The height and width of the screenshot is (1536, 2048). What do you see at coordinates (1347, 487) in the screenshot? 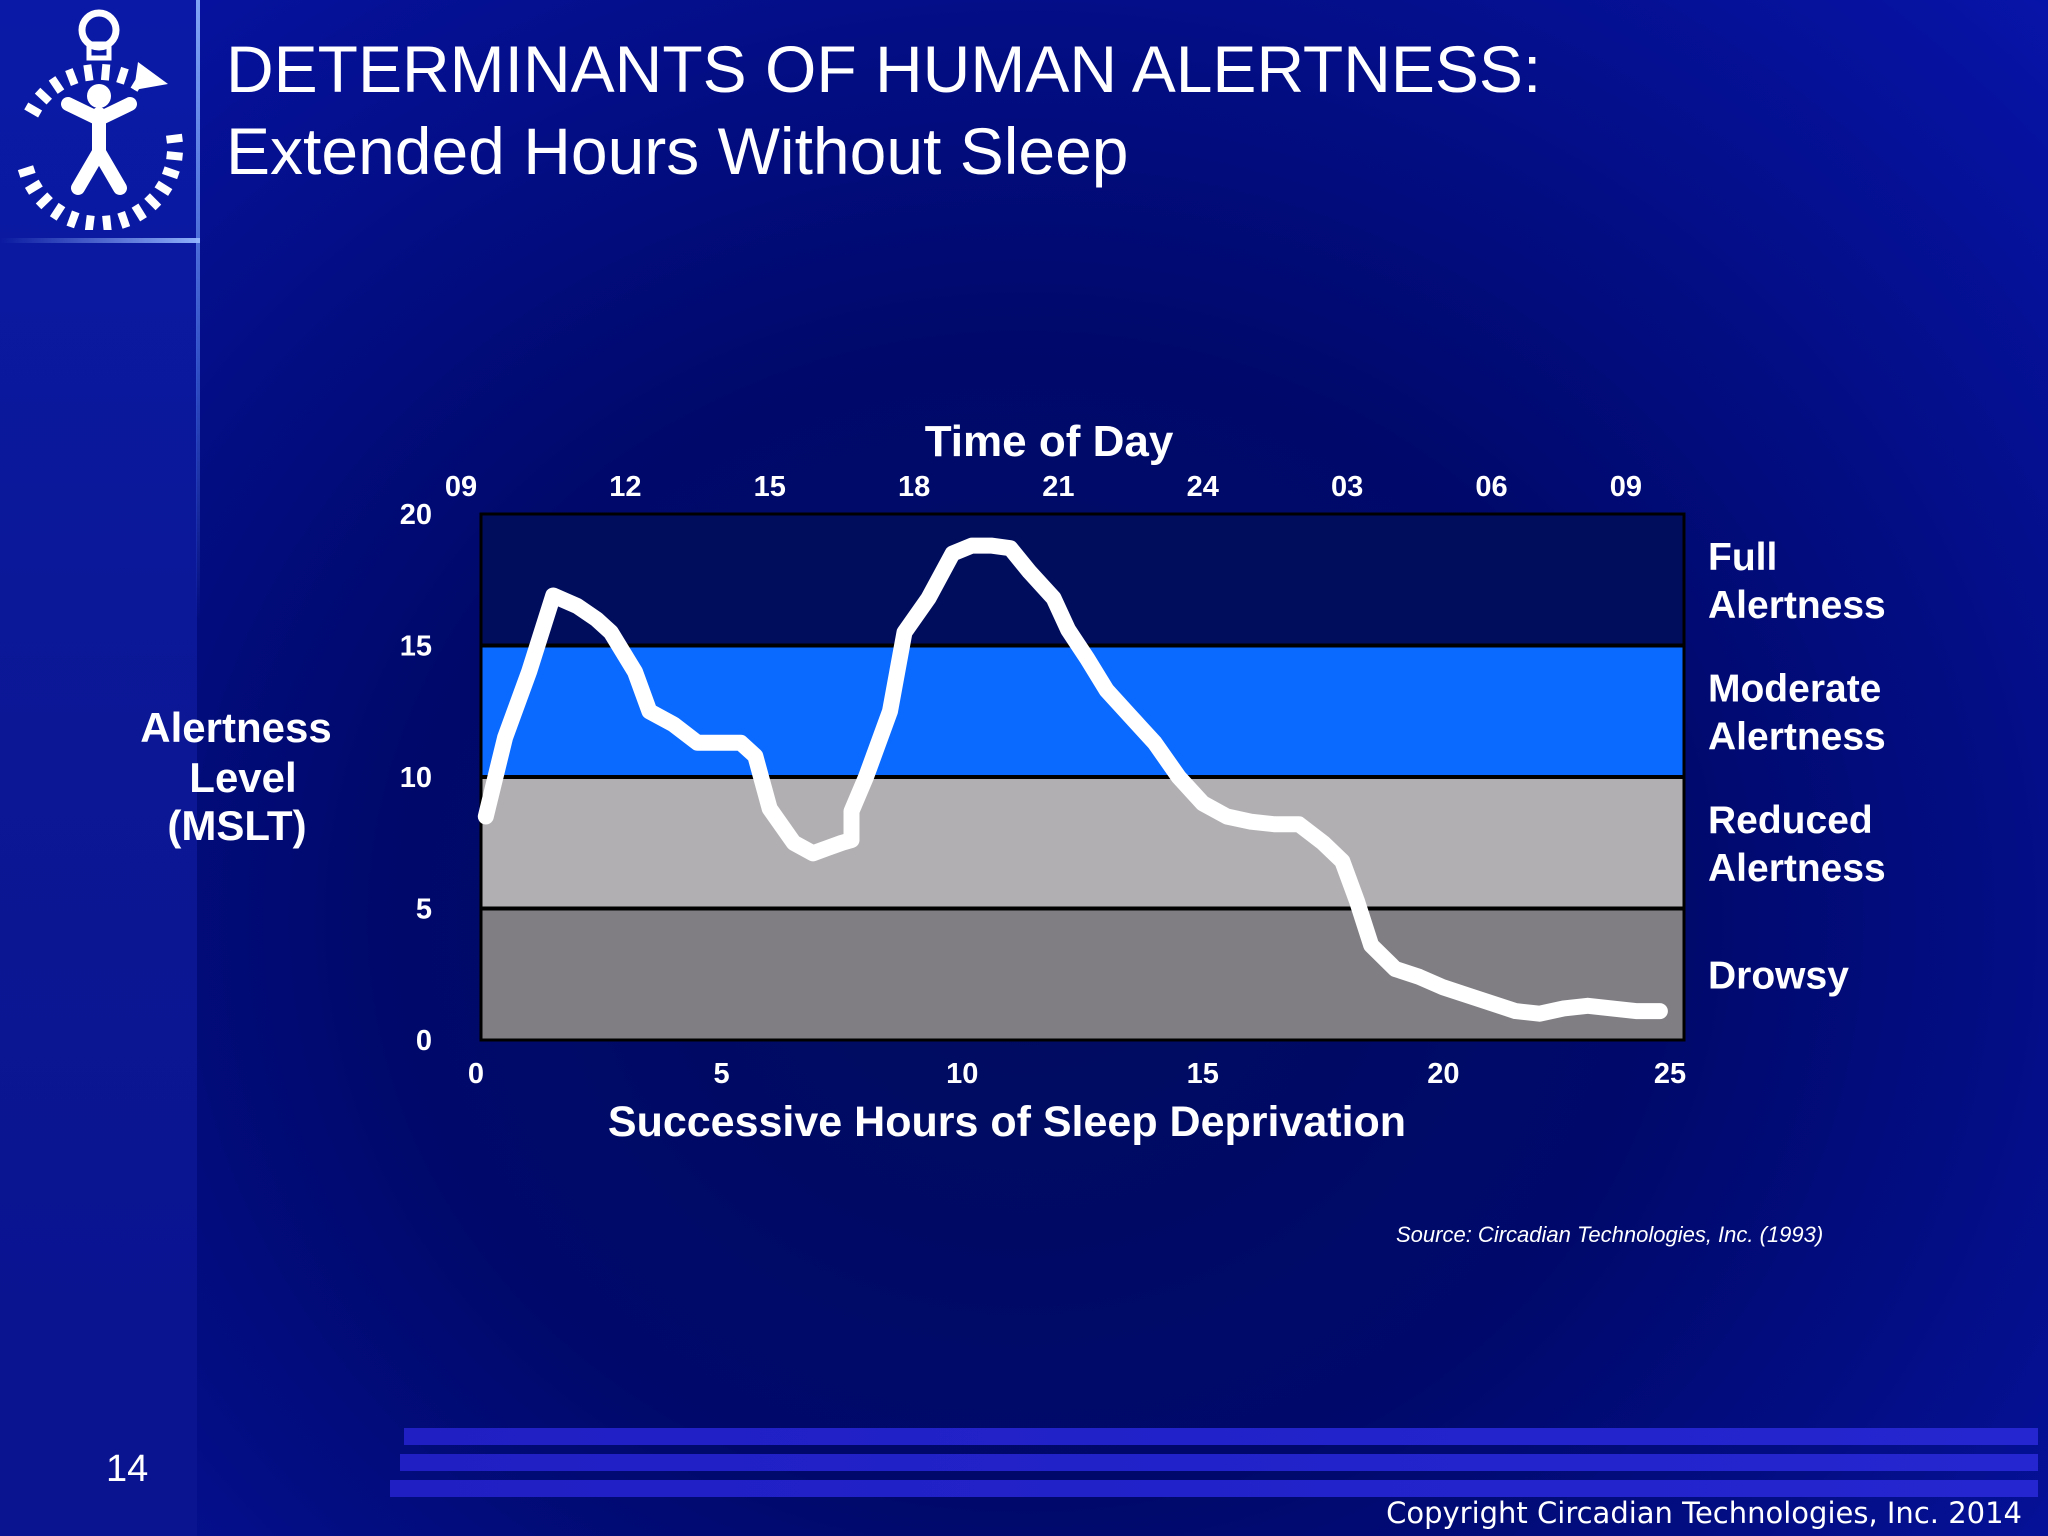
I see `time-of-day-tick-label: 03` at bounding box center [1347, 487].